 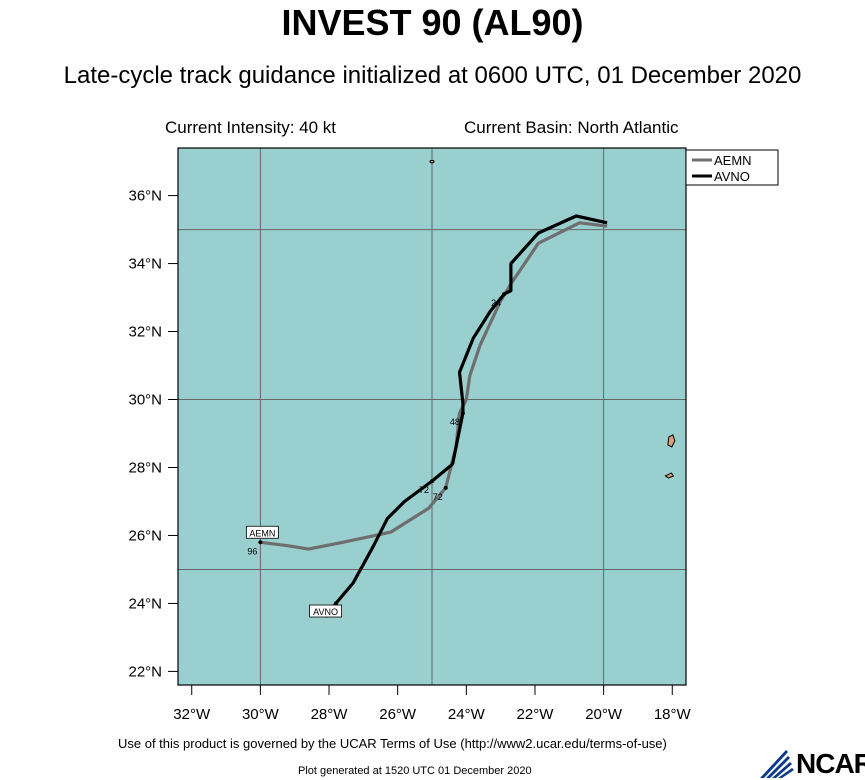 I want to click on current-intensity-label: Current Intensity: 40 kt, so click(x=251, y=127).